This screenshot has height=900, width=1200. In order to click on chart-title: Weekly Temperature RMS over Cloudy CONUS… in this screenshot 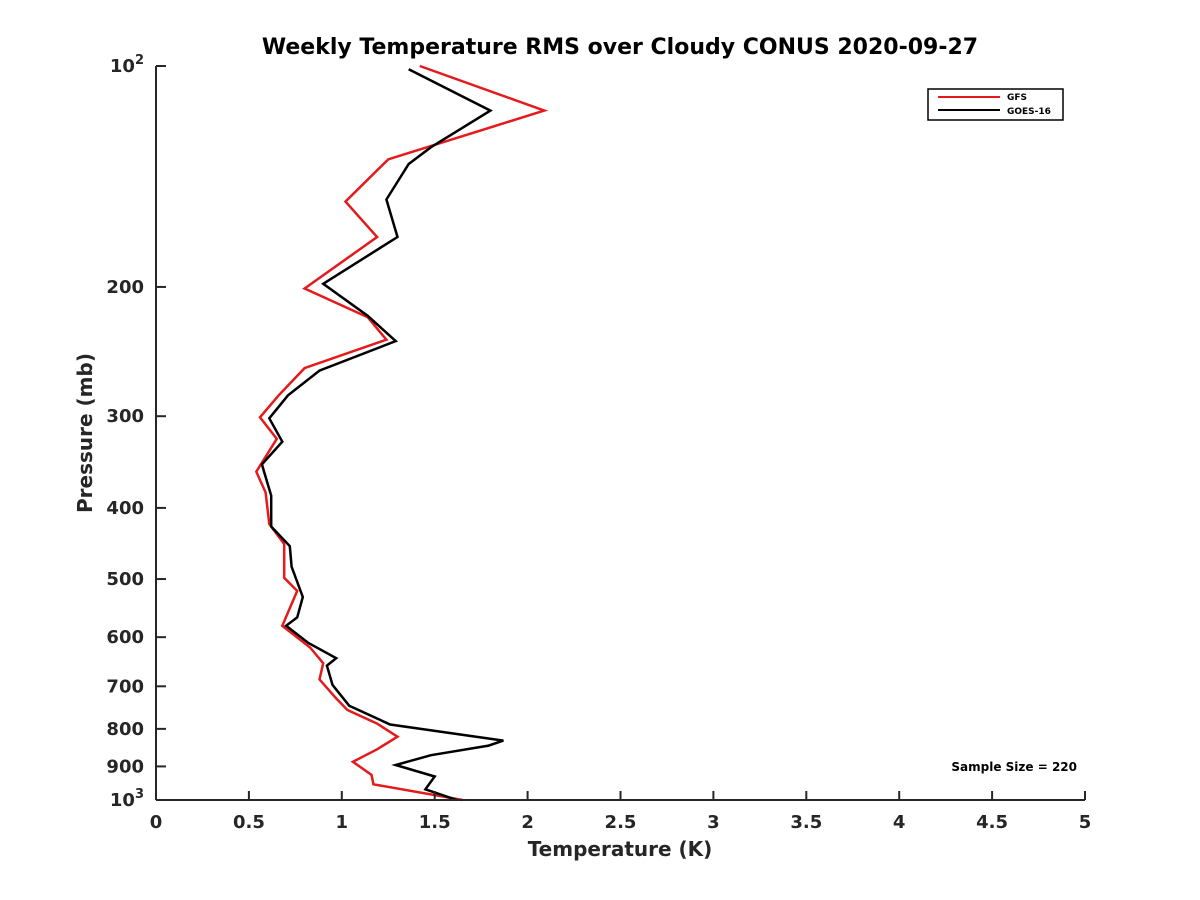, I will do `click(620, 47)`.